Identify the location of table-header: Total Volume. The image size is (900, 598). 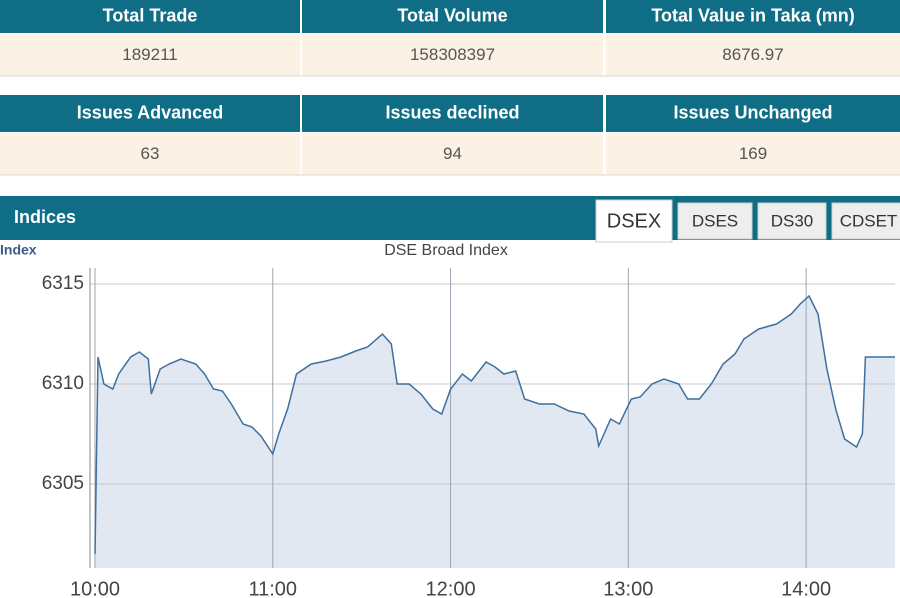
(452, 15).